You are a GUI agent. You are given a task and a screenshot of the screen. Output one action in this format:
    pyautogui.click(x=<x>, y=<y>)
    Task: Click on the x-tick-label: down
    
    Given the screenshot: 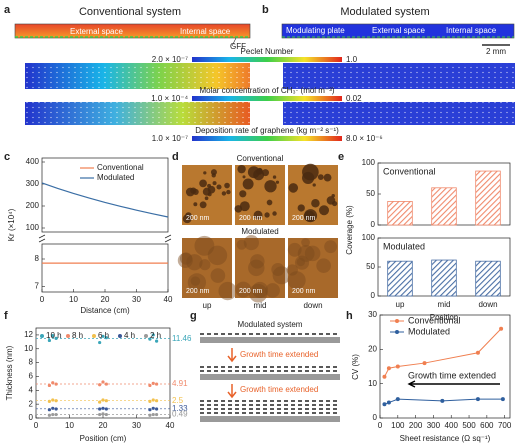 What is the action you would take?
    pyautogui.click(x=487, y=304)
    